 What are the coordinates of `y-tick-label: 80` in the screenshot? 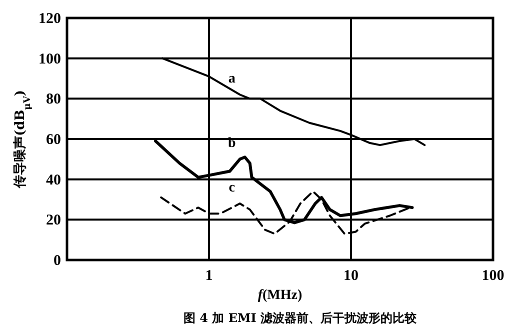 It's located at (53, 100).